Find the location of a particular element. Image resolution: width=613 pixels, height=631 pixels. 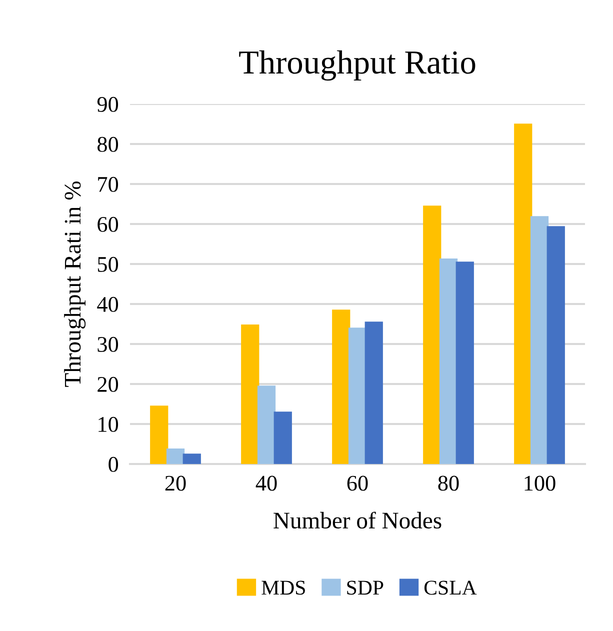

chart-title: Throughput Ratio is located at coordinates (357, 65).